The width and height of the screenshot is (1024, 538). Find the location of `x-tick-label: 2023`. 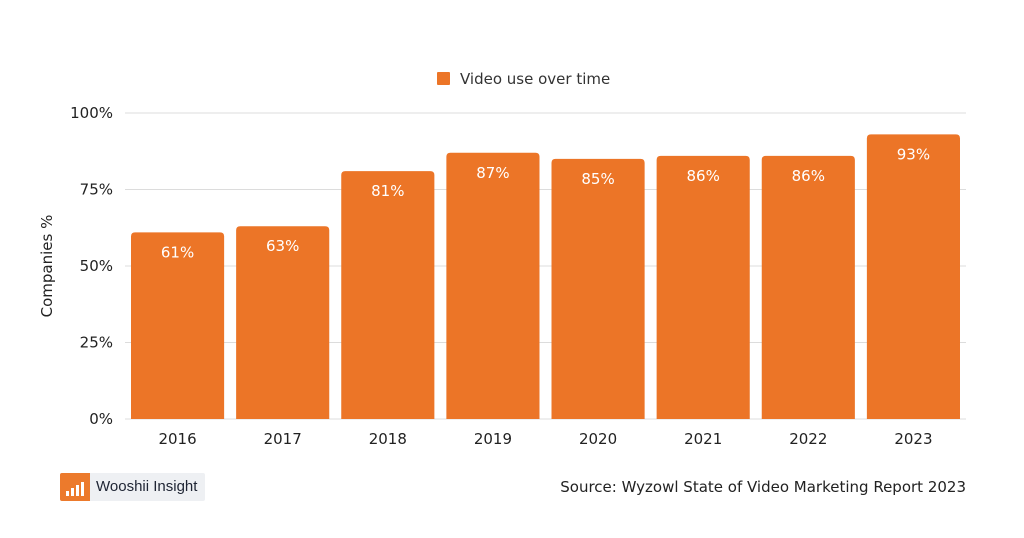

x-tick-label: 2023 is located at coordinates (913, 439).